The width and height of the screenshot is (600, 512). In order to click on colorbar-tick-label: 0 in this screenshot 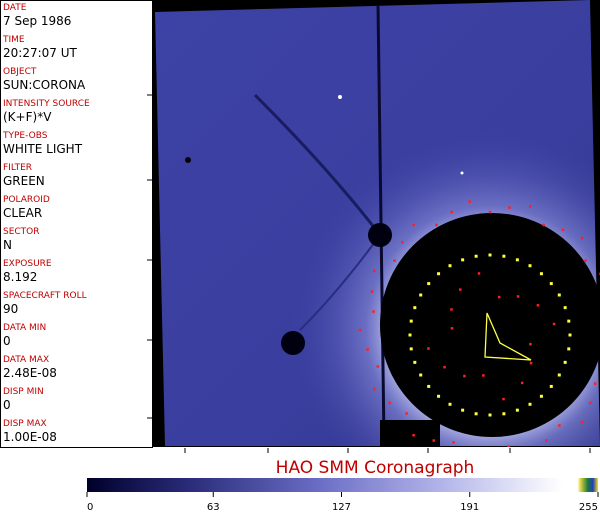, I will do `click(90, 507)`.